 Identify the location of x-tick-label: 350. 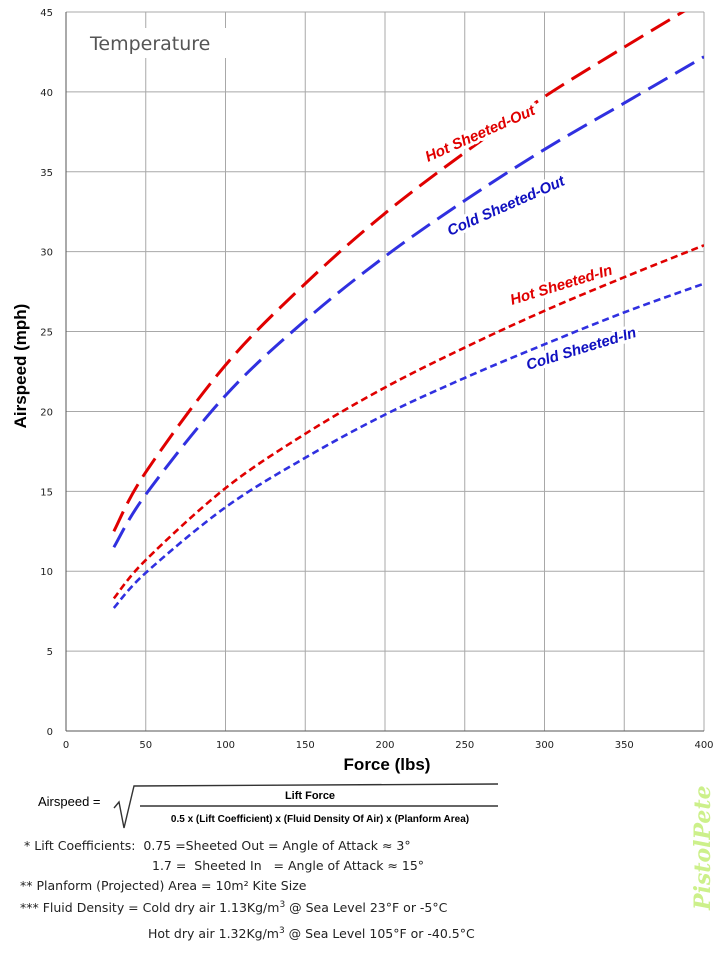
(624, 745).